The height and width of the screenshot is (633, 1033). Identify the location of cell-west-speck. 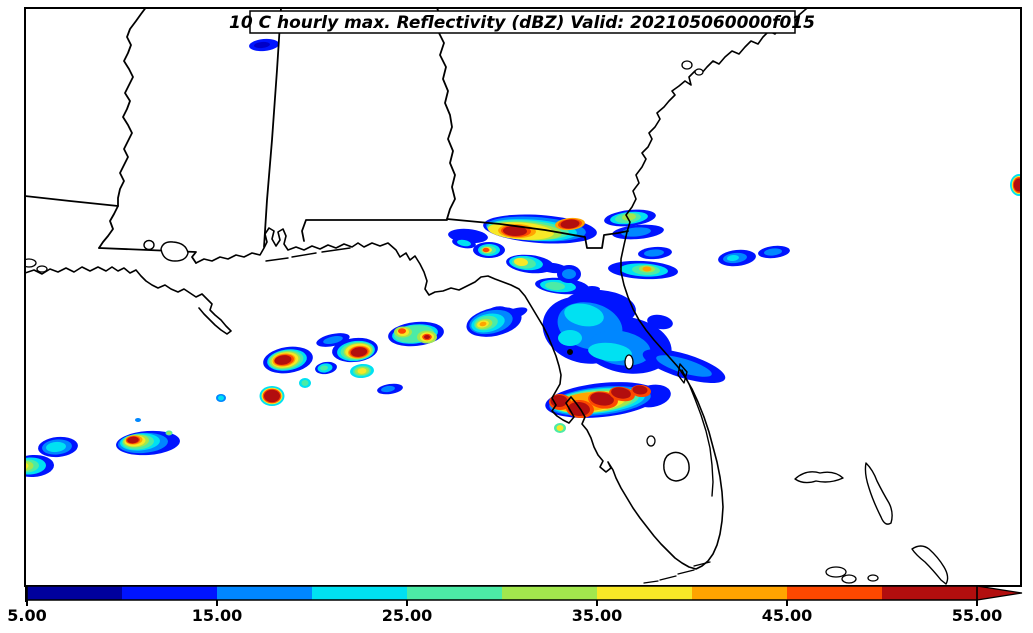
(138, 420).